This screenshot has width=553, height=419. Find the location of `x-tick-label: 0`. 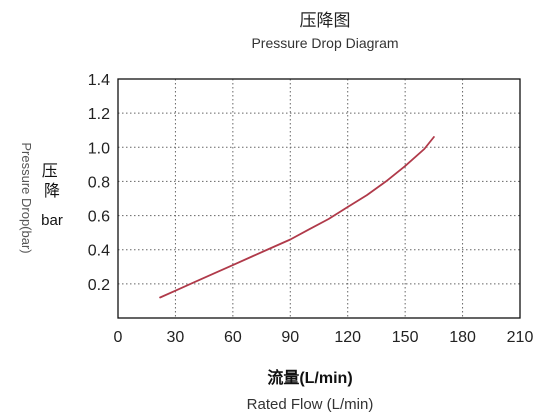

x-tick-label: 0 is located at coordinates (118, 337).